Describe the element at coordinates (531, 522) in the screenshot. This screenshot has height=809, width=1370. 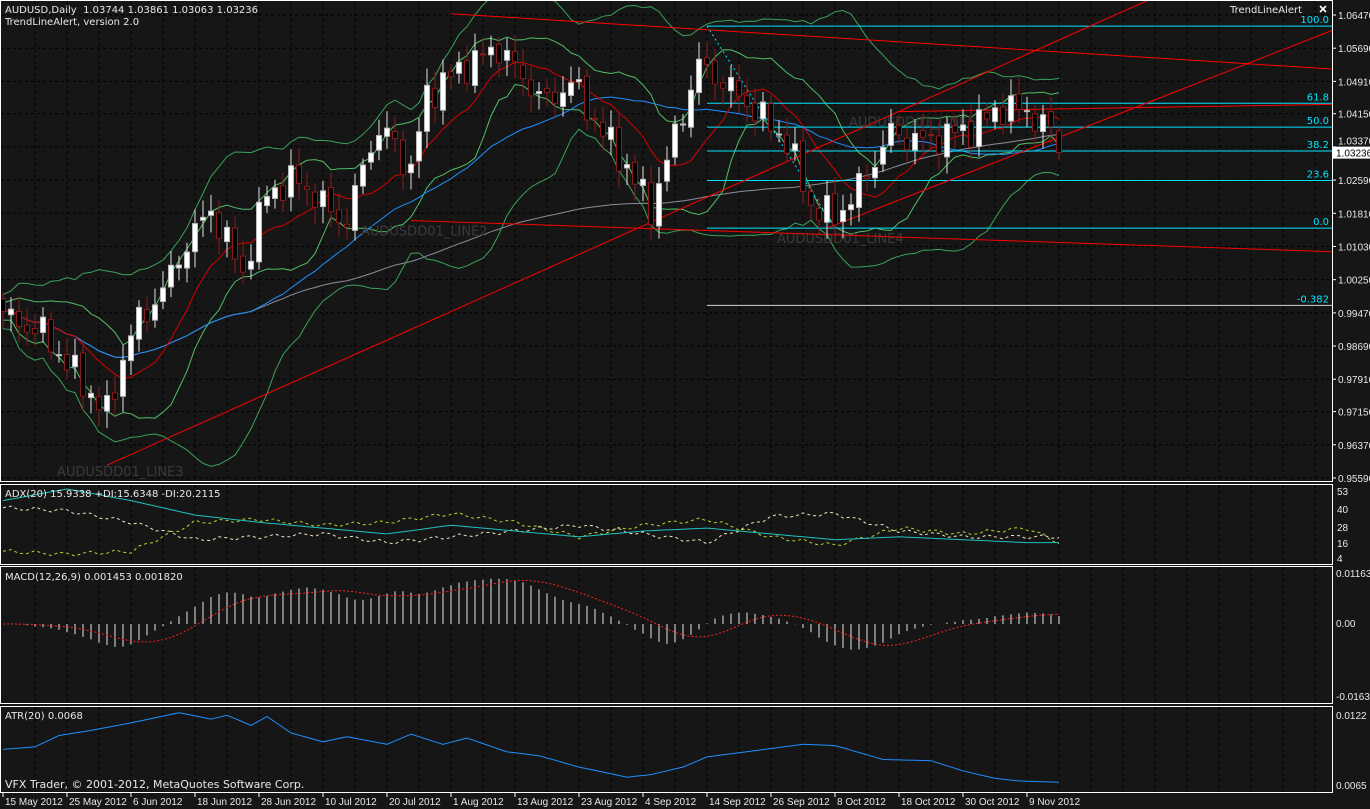
I see `adx-pane` at that location.